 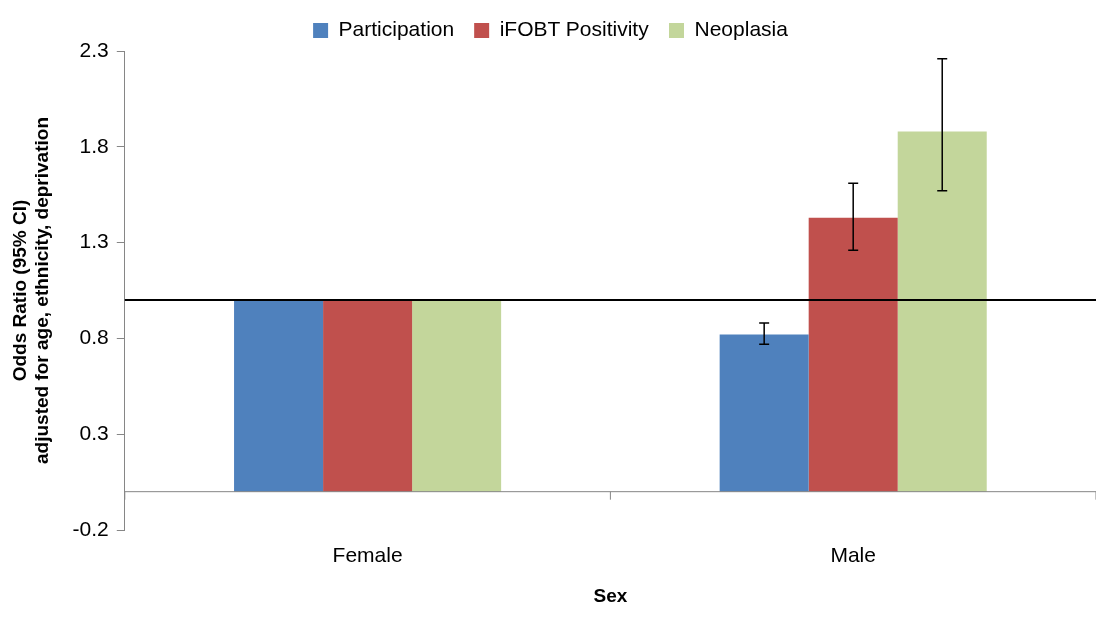 What do you see at coordinates (94, 432) in the screenshot?
I see `y-tick-label: 0.3` at bounding box center [94, 432].